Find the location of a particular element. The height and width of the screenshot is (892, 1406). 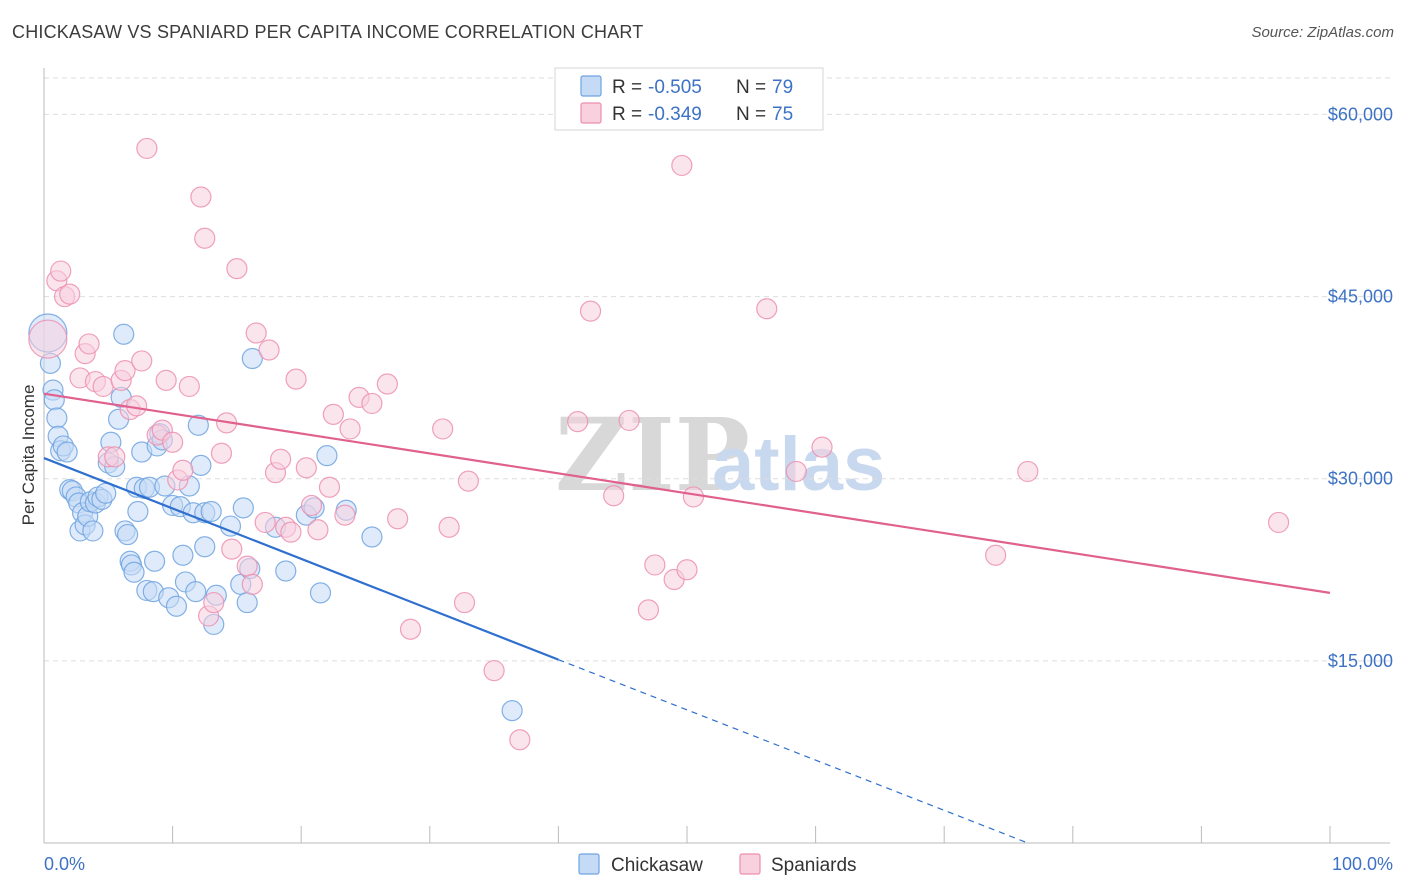

bottom-swatch-spaniards is located at coordinates (750, 864).